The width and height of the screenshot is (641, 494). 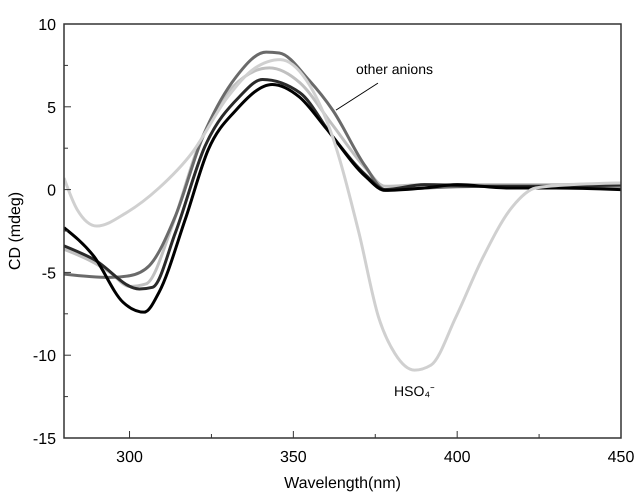 What do you see at coordinates (129, 457) in the screenshot?
I see `x-tick-label: 300` at bounding box center [129, 457].